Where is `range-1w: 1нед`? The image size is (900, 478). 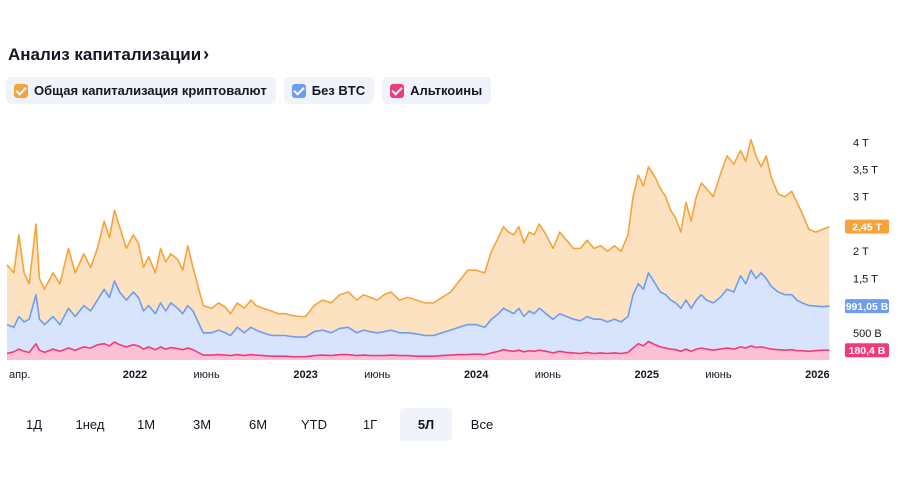 range-1w: 1нед is located at coordinates (90, 424).